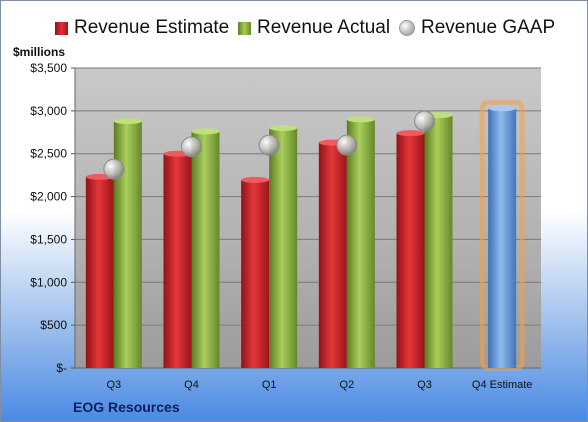 This screenshot has width=588, height=422. Describe the element at coordinates (61, 368) in the screenshot. I see `y-tick-label: $-` at that location.